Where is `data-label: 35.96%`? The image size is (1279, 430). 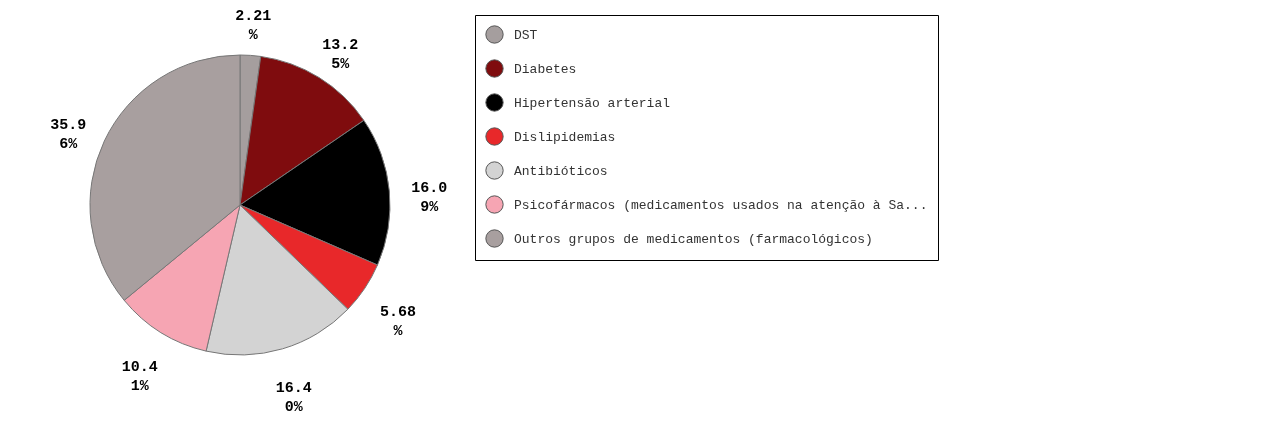 data-label: 35.96% is located at coordinates (68, 134).